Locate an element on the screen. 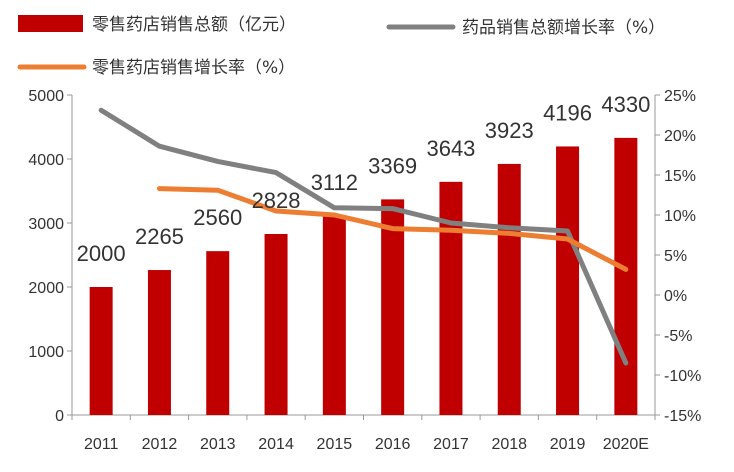 This screenshot has width=734, height=472. right-tick-label: 25% is located at coordinates (680, 96).